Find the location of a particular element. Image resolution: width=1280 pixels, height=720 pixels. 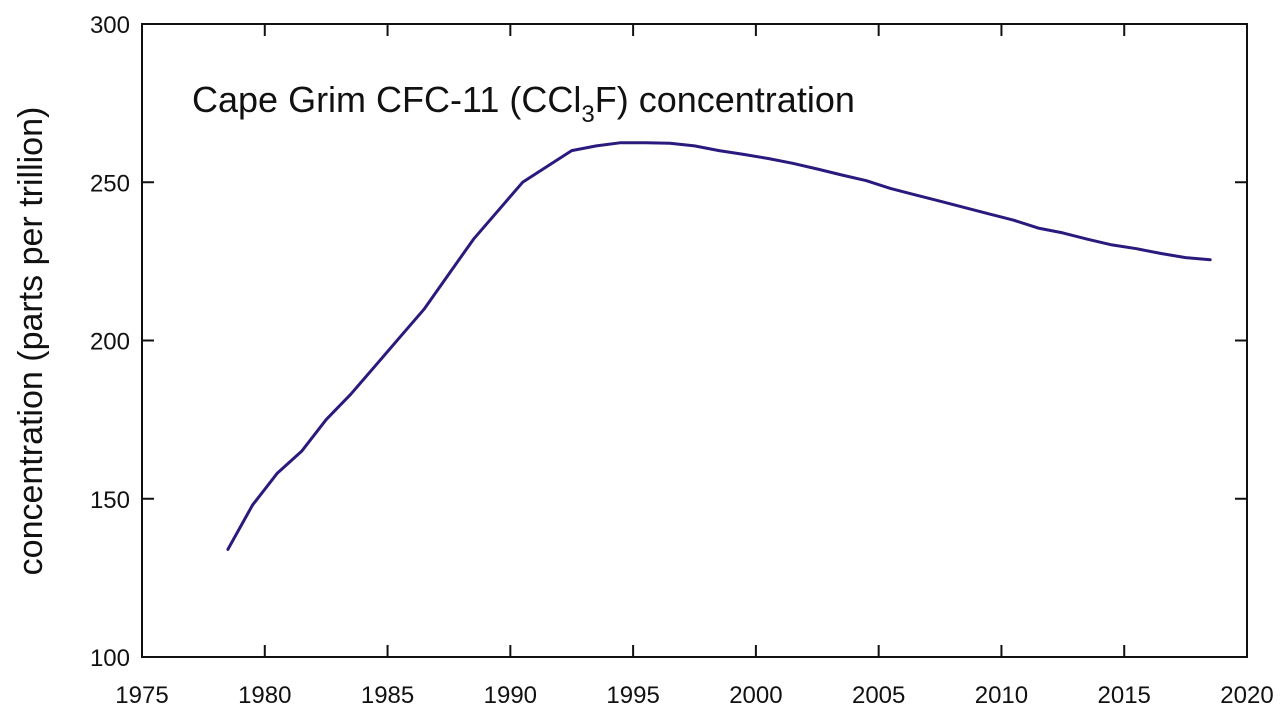

title-rest: F) concentration is located at coordinates (725, 99).